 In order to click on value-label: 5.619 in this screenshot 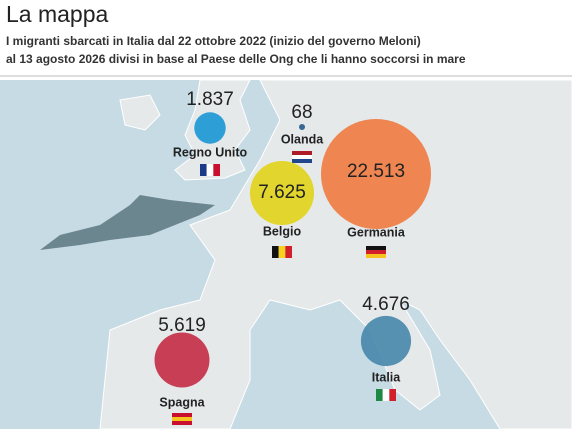, I will do `click(182, 325)`.